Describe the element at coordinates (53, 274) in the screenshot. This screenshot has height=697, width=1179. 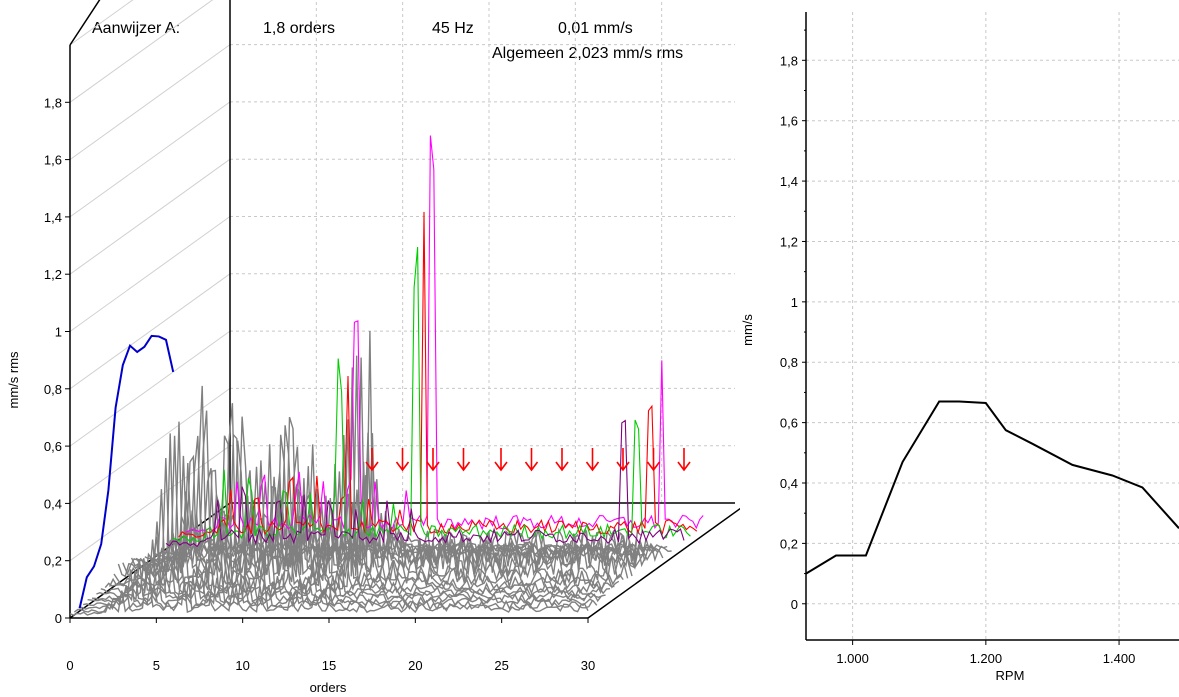
I see `y-tick-label: 1,2` at that location.